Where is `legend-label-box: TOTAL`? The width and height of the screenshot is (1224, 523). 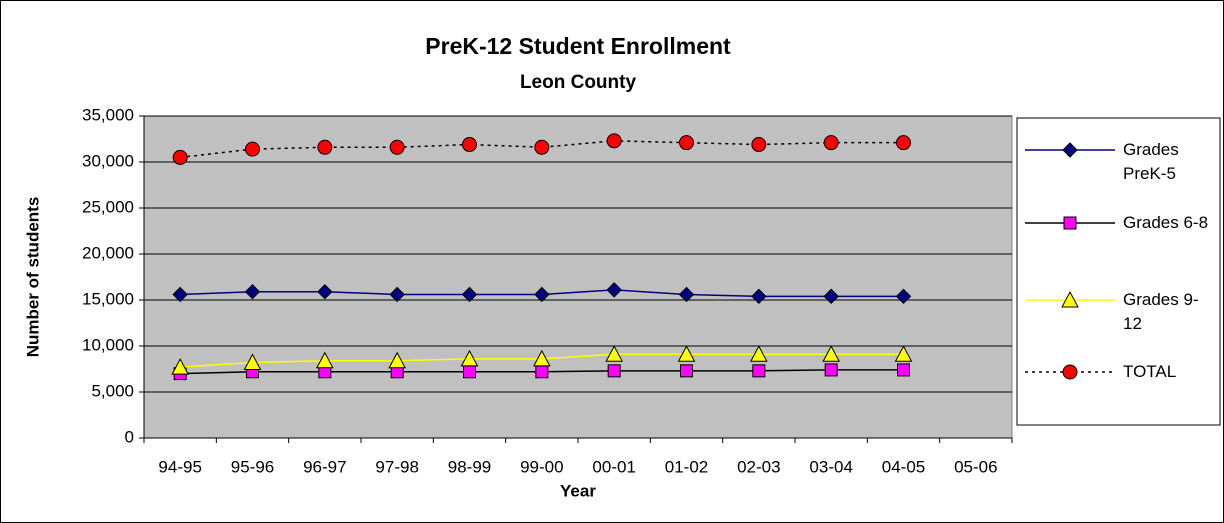 legend-label-box: TOTAL is located at coordinates (1150, 371).